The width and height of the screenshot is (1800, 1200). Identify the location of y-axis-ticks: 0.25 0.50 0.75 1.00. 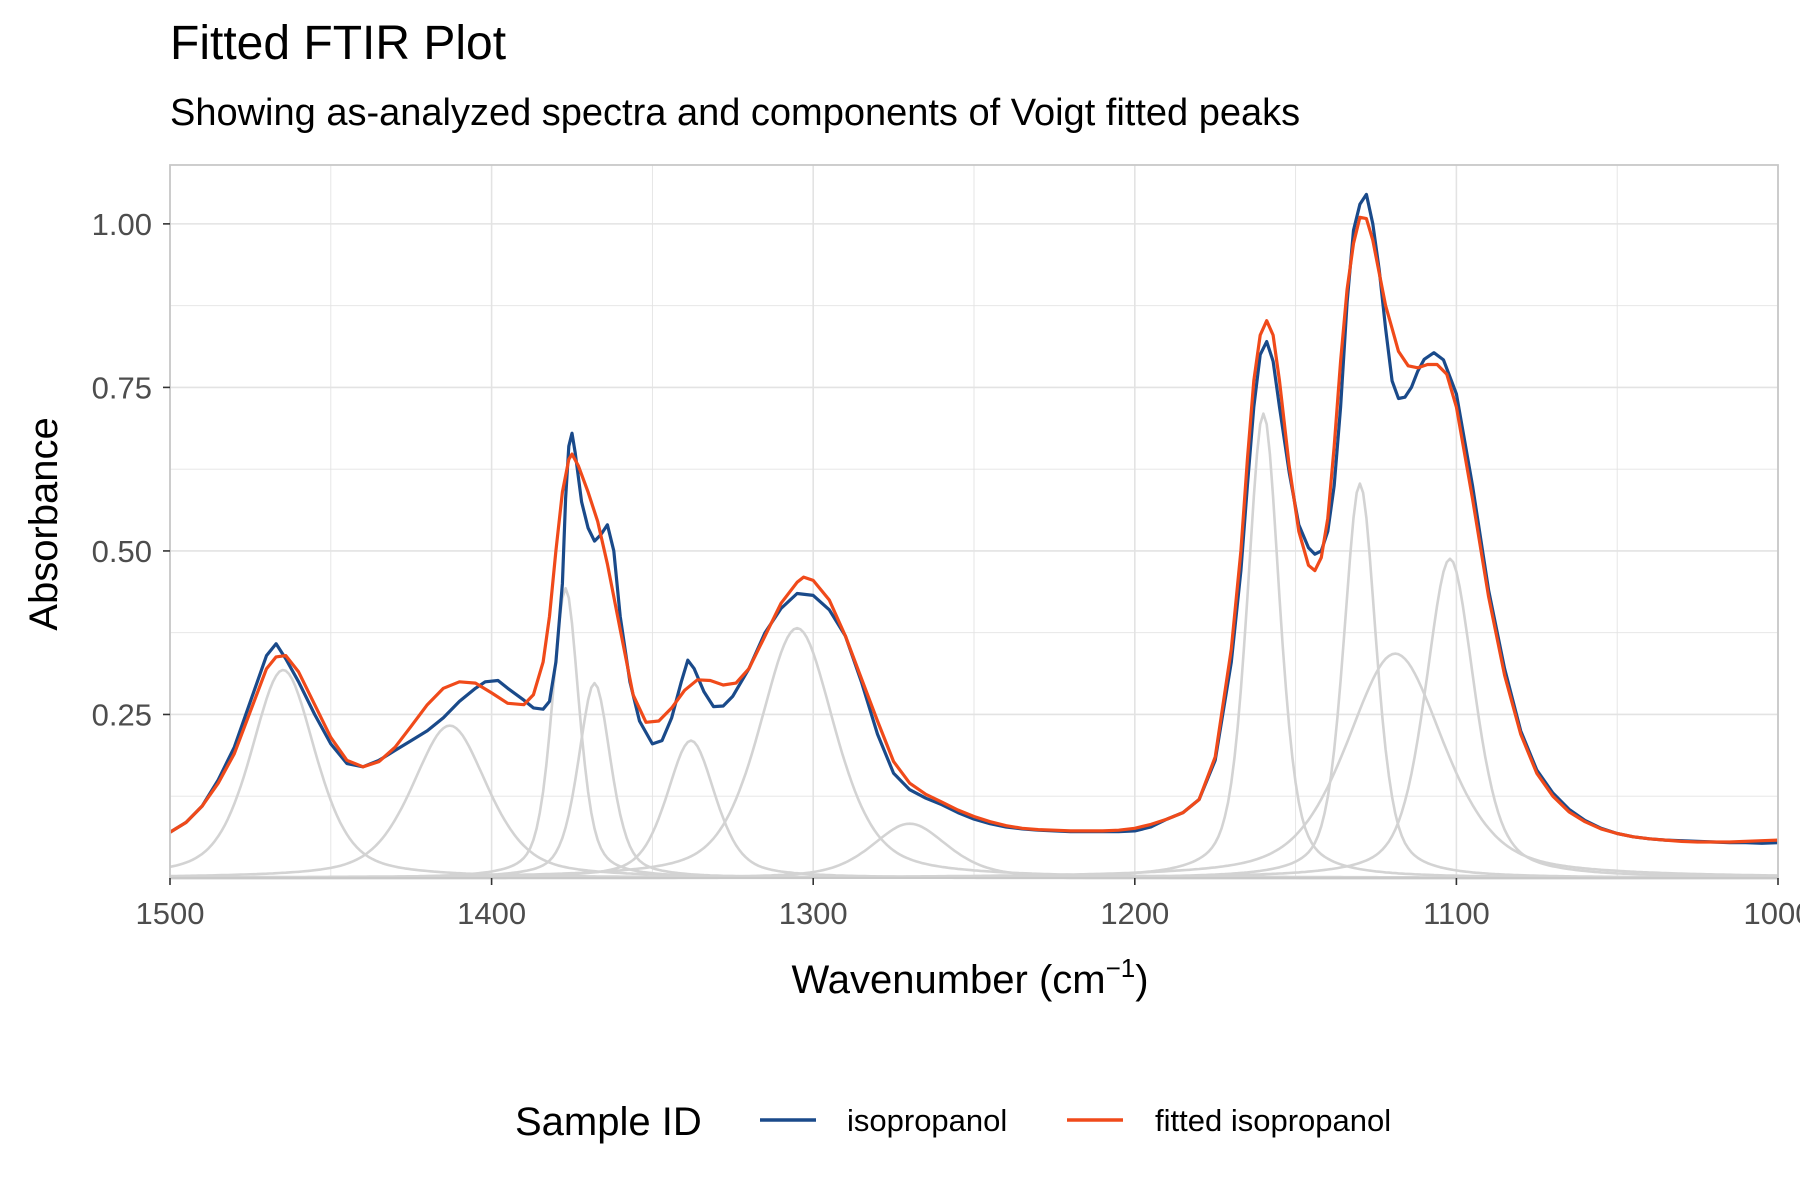
(131, 469).